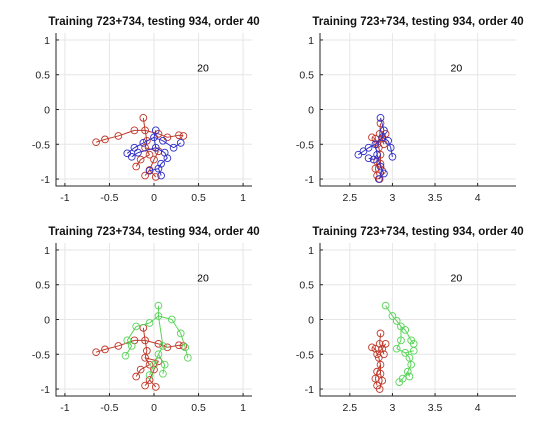 This screenshot has height=432, width=553. What do you see at coordinates (203, 278) in the screenshot?
I see `frame-annotation: 20` at bounding box center [203, 278].